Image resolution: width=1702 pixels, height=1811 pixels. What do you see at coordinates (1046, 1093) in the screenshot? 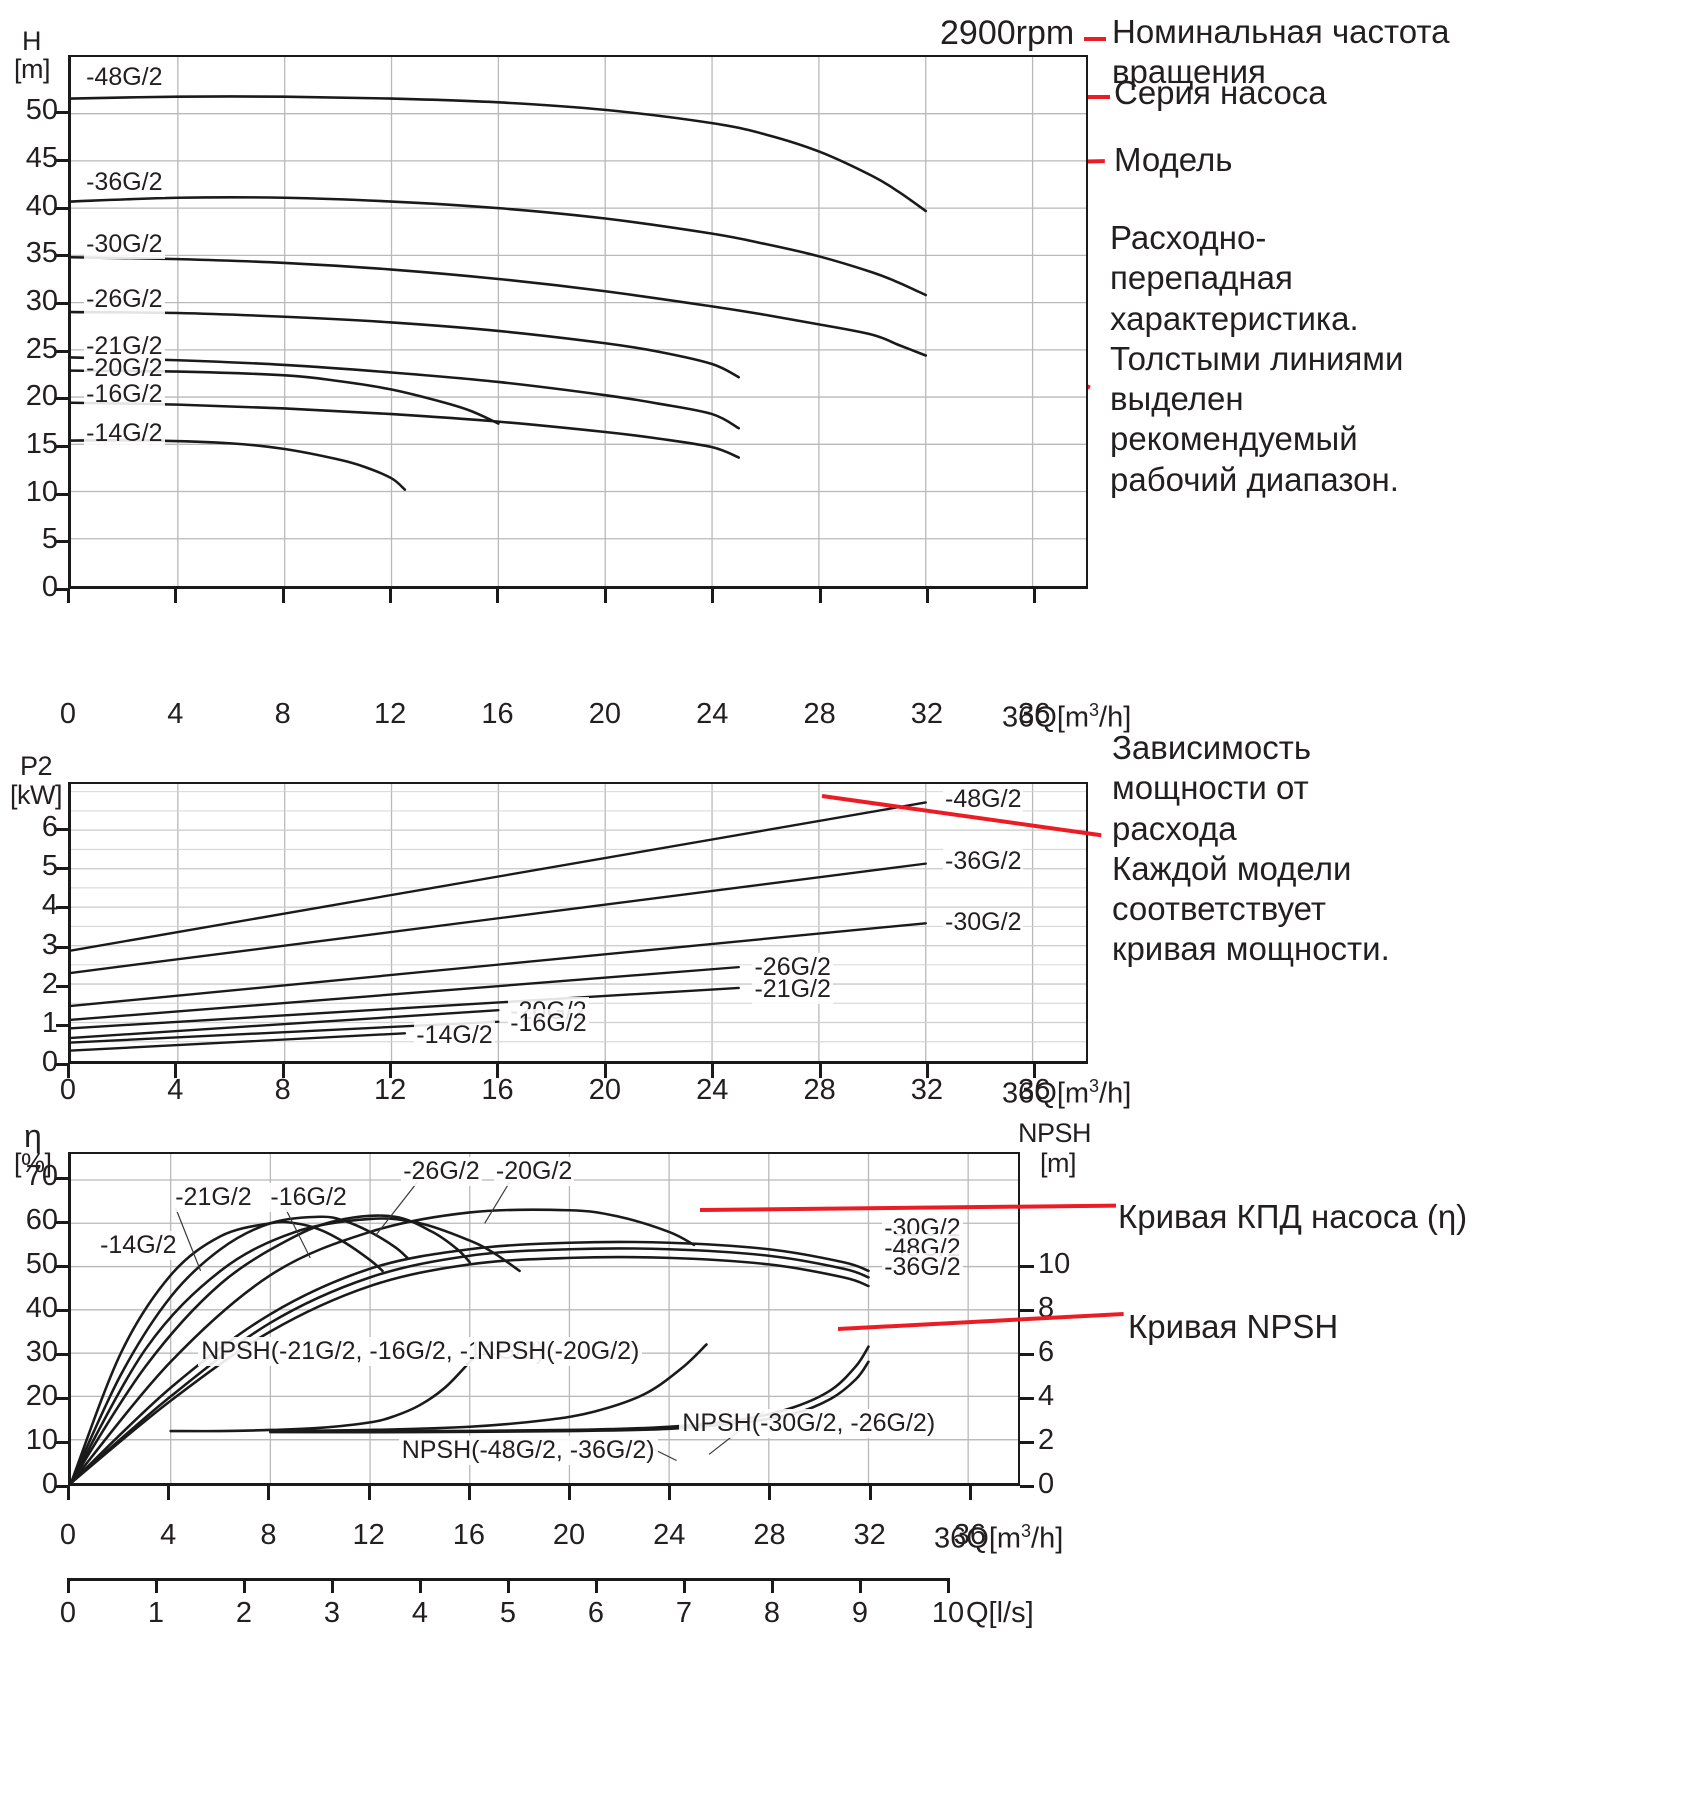
I see `chart2-xaxis-title-main: 36Q[m` at bounding box center [1046, 1093].